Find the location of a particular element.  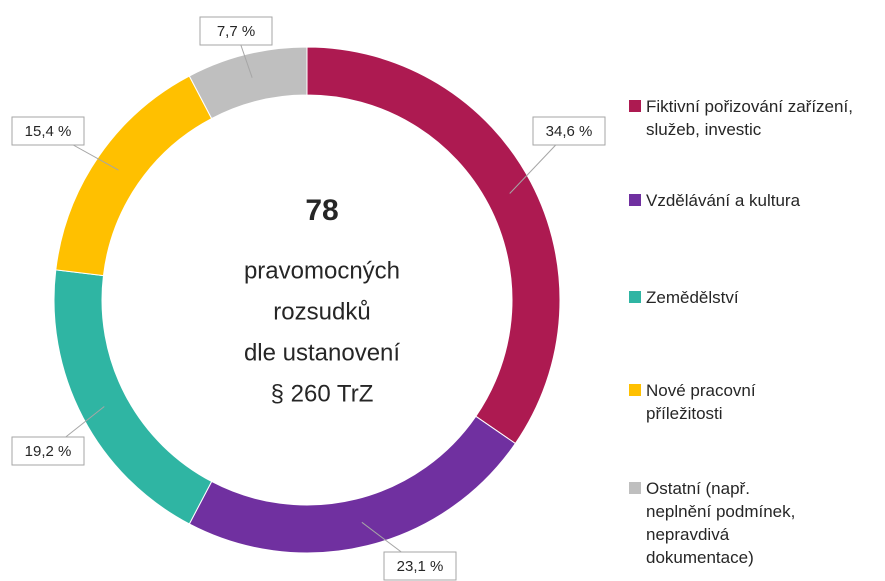

data-label: 19,2 % is located at coordinates (48, 451).